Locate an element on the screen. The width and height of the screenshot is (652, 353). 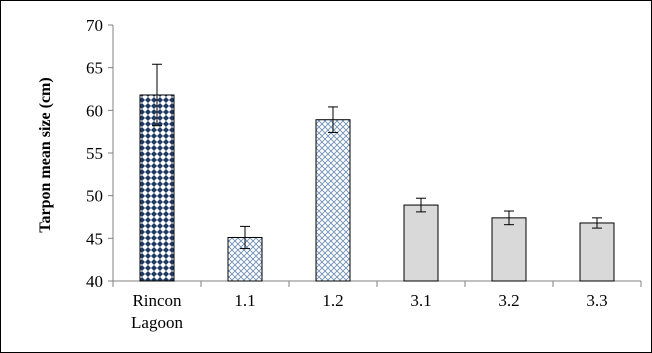
x-tick-label: 1.1 is located at coordinates (244, 300).